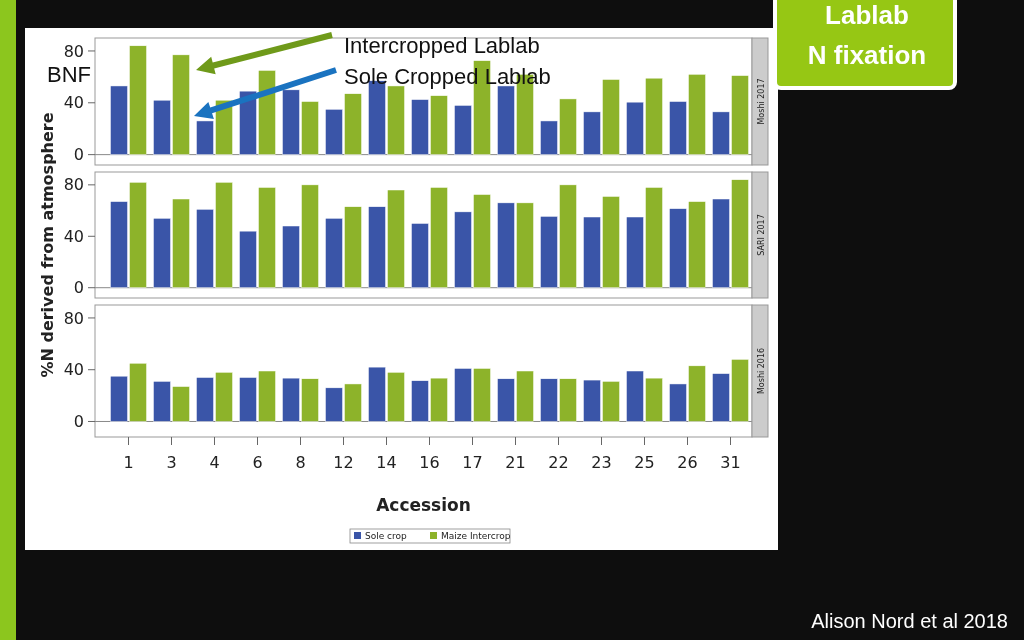 This screenshot has width=1024, height=640. Describe the element at coordinates (128, 462) in the screenshot. I see `x-tick-label: 1` at that location.